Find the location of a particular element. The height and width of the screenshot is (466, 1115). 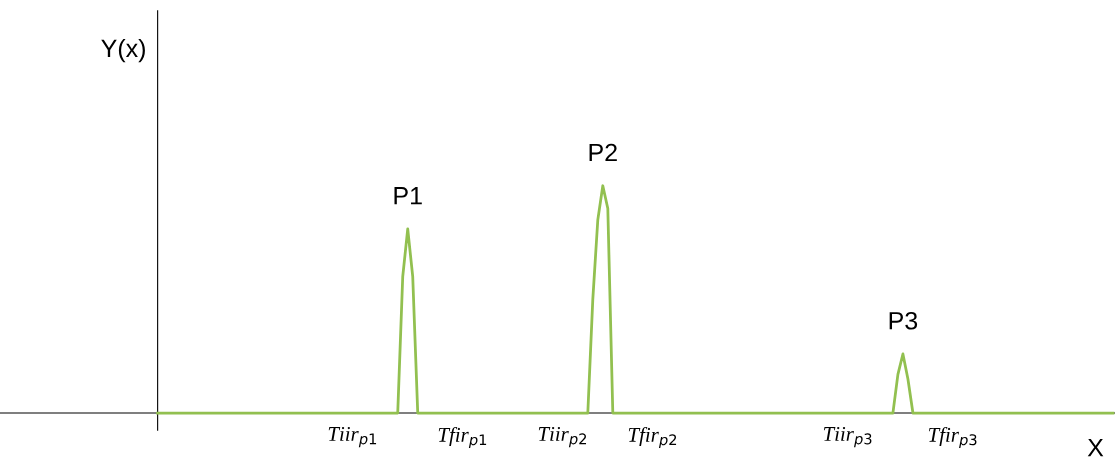

y-axis-title: Y(x) is located at coordinates (123, 50).